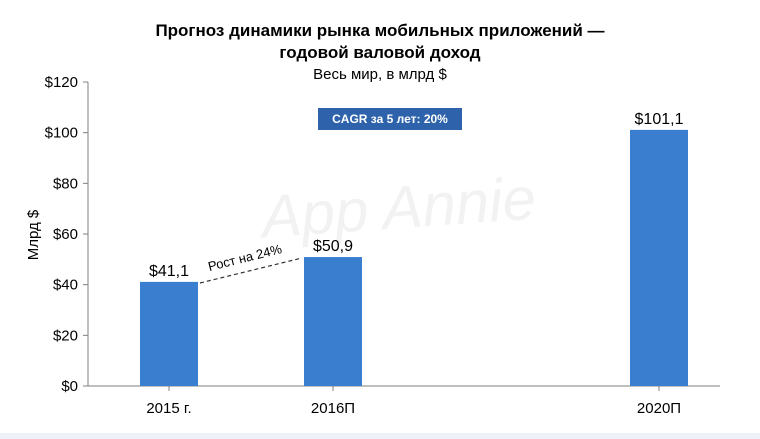  I want to click on y-tick-label: $120, so click(61, 82).